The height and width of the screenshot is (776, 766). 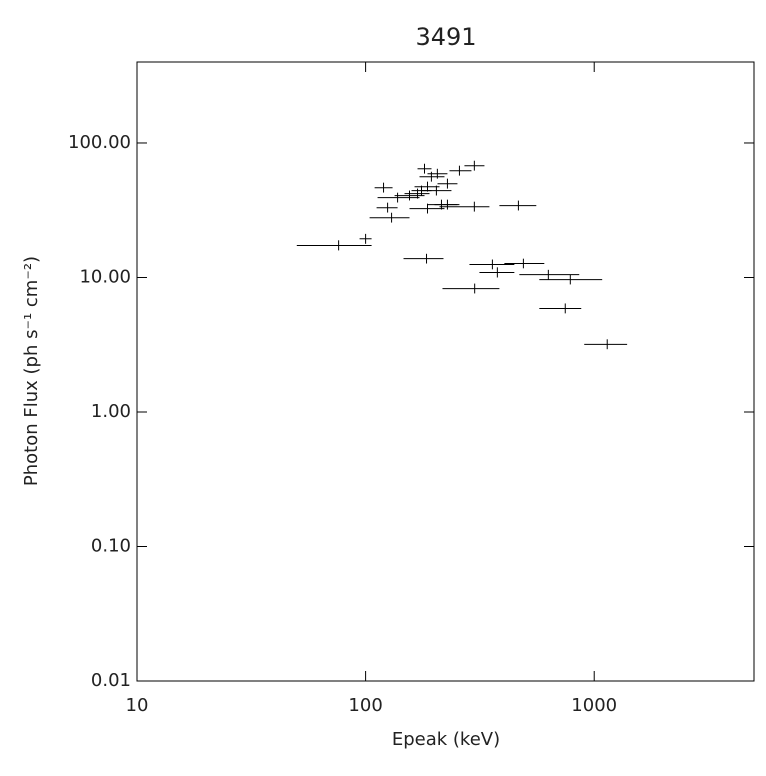 I want to click on y-tick-label: 100.00, so click(x=99, y=142).